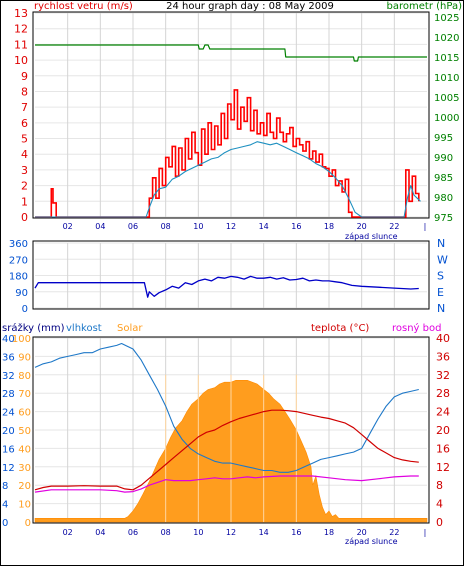  What do you see at coordinates (226, 484) in the screenshot?
I see `dewpoint-line` at bounding box center [226, 484].